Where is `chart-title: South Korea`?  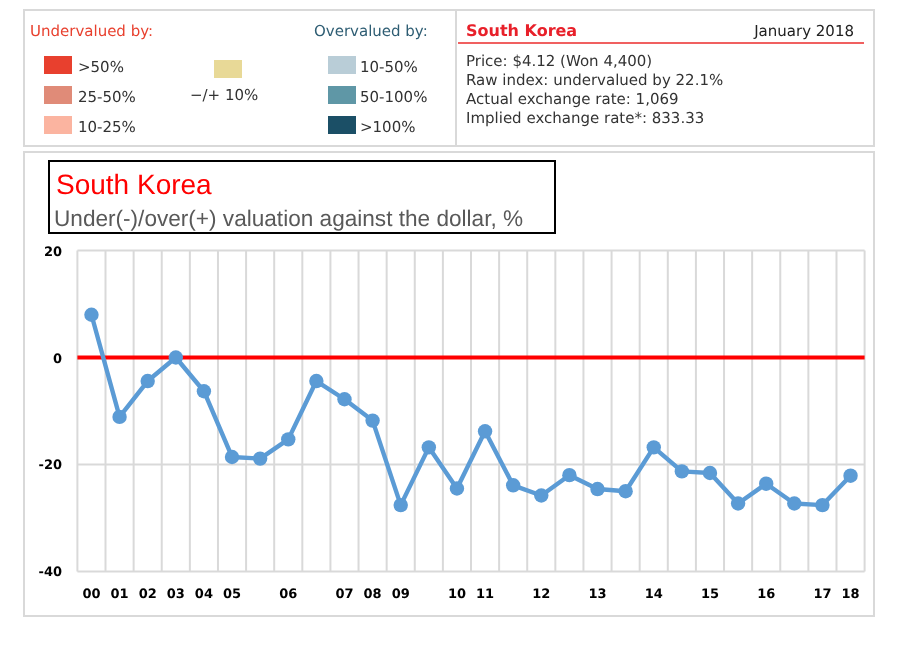 chart-title: South Korea is located at coordinates (134, 184).